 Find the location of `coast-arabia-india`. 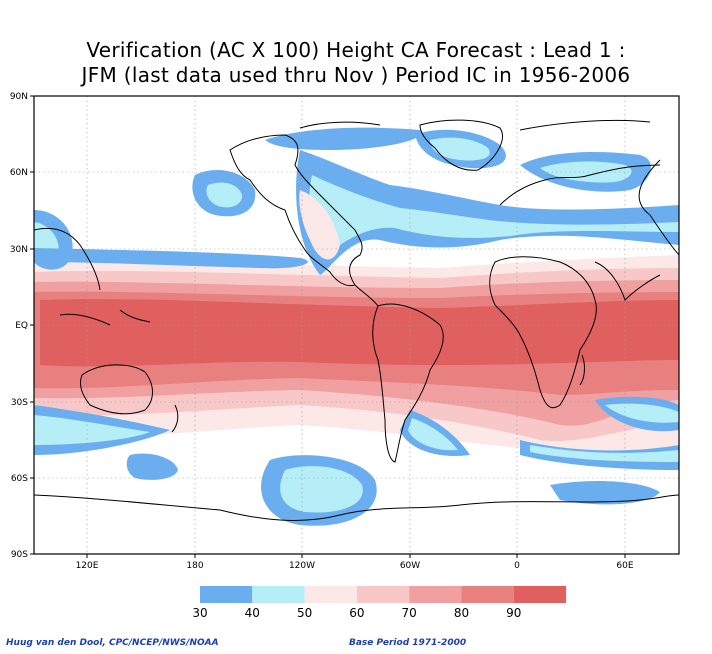

coast-arabia-india is located at coordinates (627, 281).